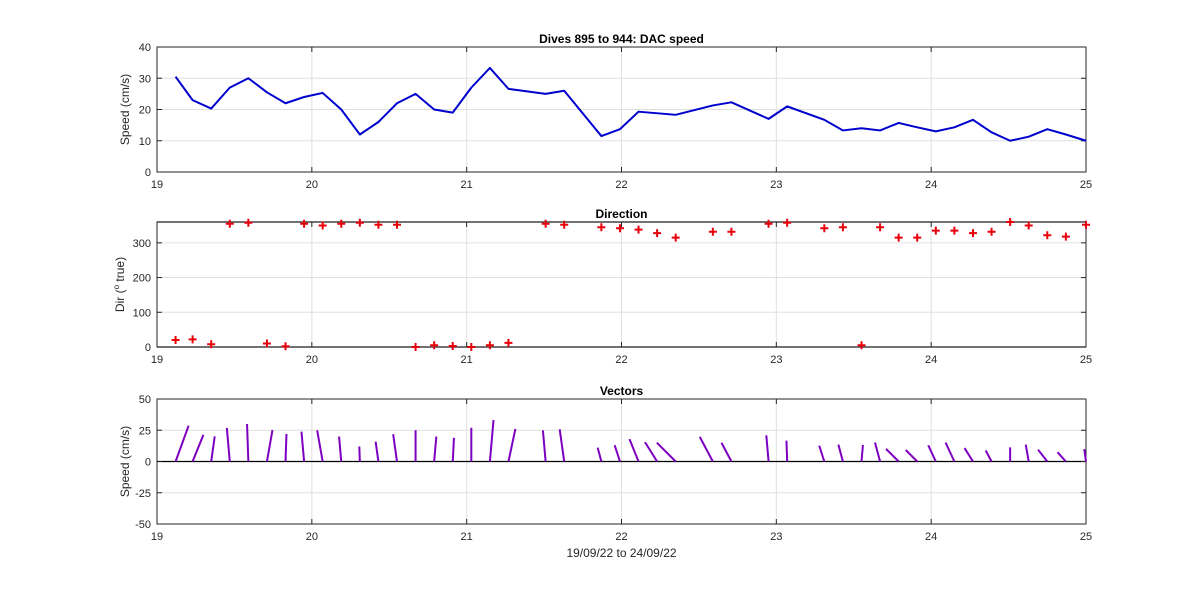 The width and height of the screenshot is (1200, 589). I want to click on y-tick-label: -50, so click(143, 525).